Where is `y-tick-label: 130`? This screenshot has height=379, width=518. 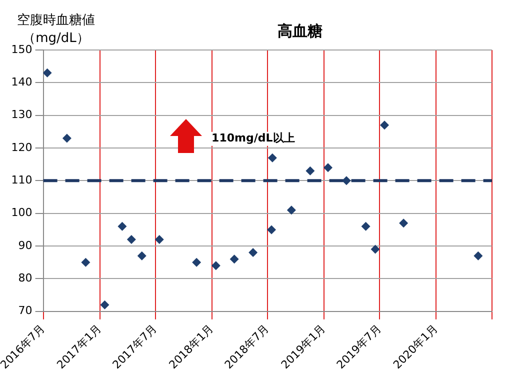
y-tick-label: 130 is located at coordinates (21, 115).